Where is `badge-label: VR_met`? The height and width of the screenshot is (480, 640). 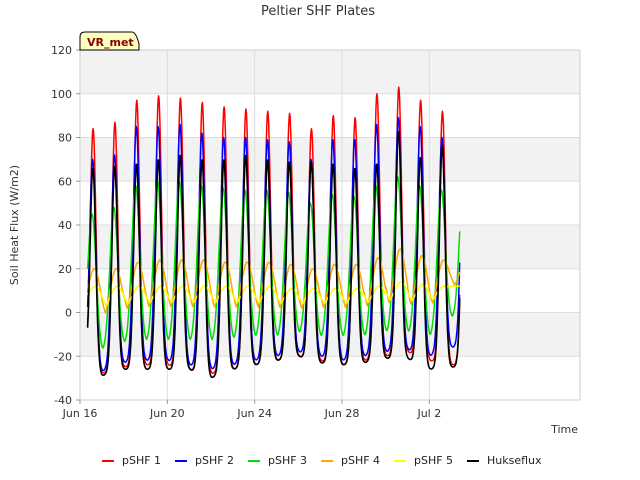
badge-label: VR_met is located at coordinates (110, 42).